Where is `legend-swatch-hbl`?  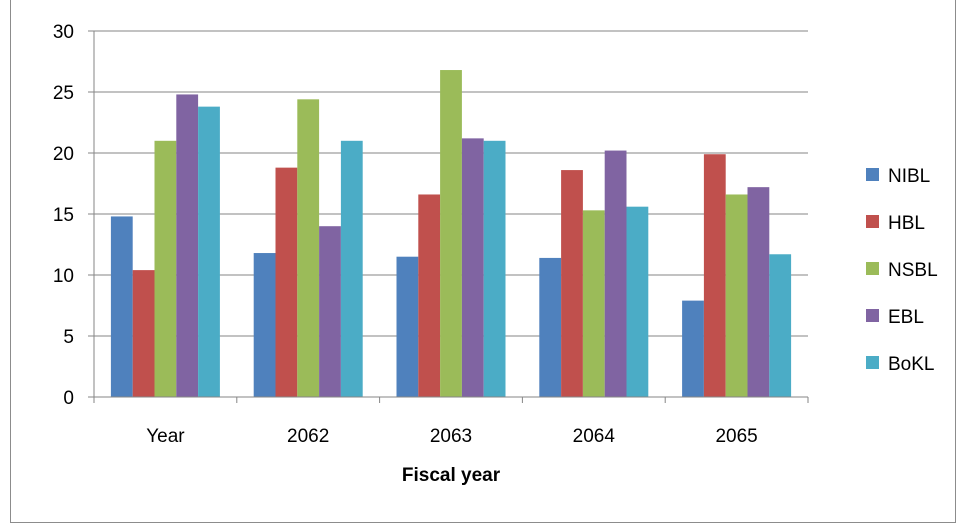
legend-swatch-hbl is located at coordinates (872, 221).